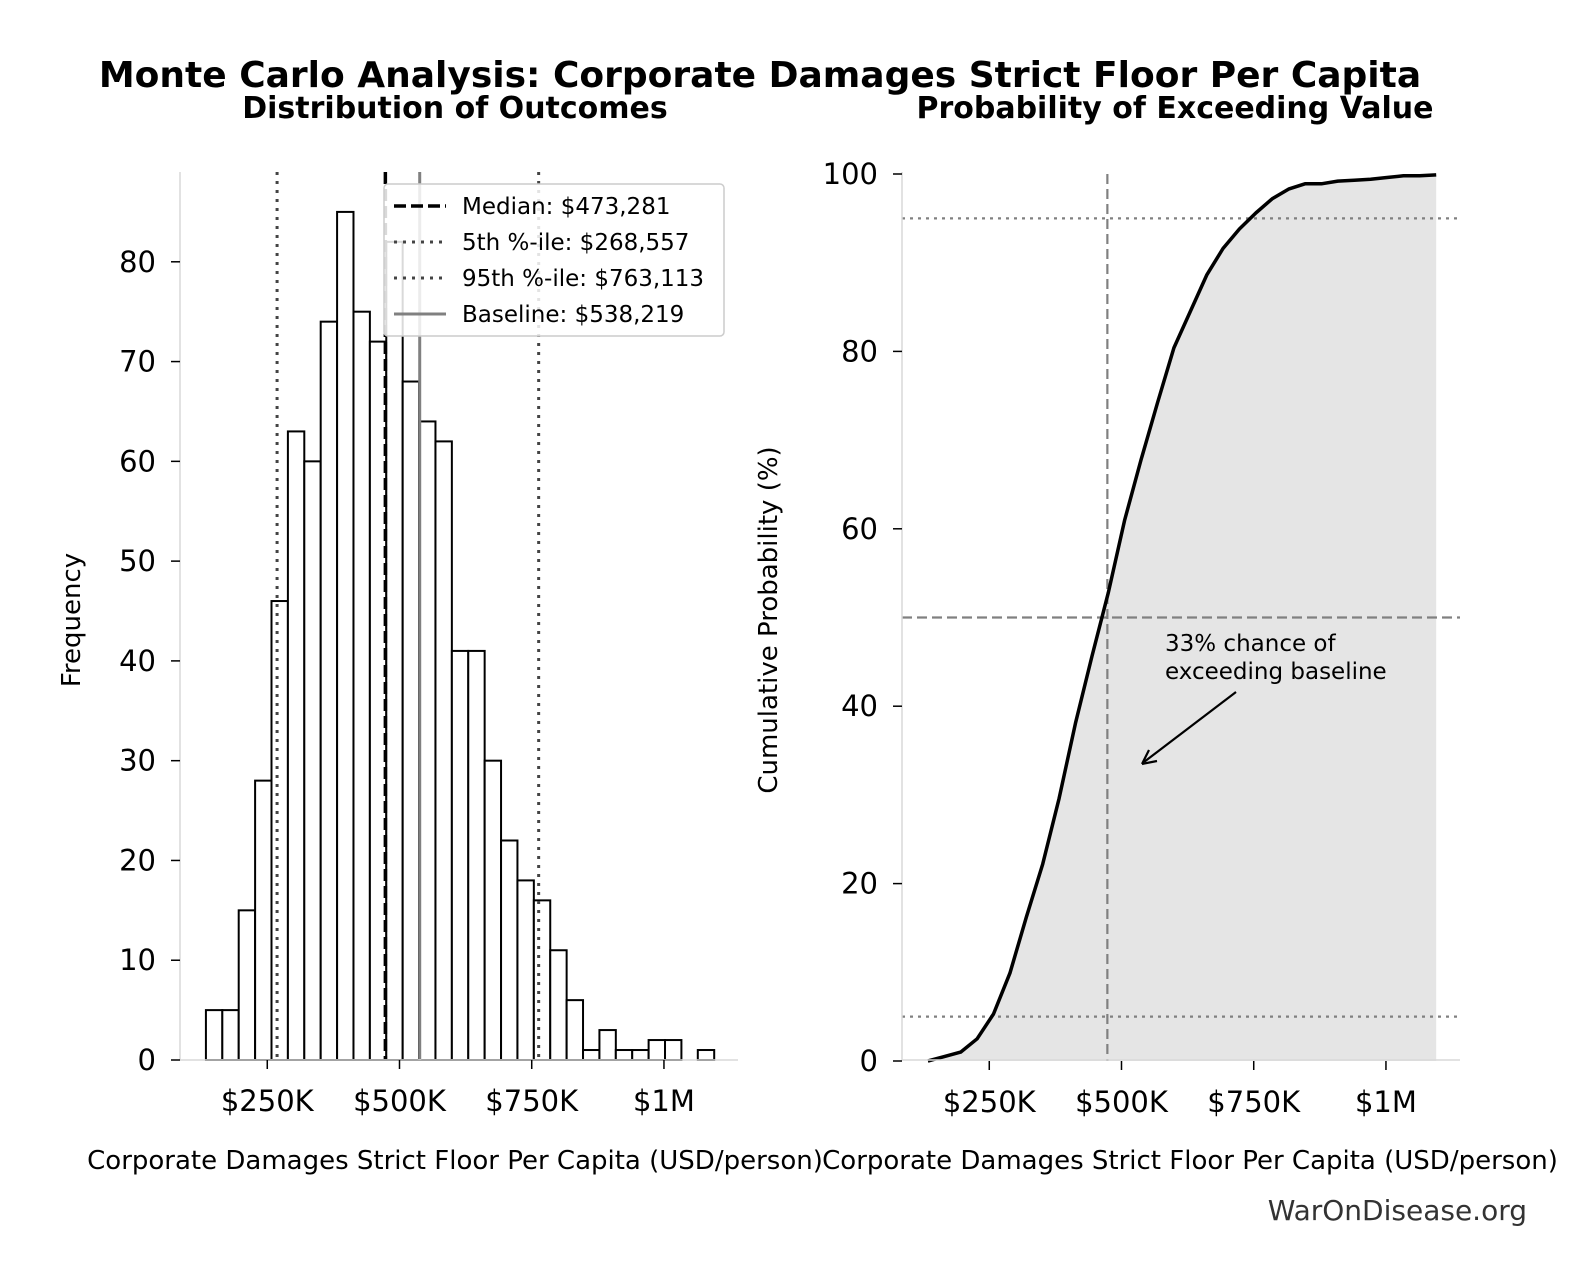  I want to click on cdf-y-ticks: 0 20 40 60 80 100, so click(862, 617).